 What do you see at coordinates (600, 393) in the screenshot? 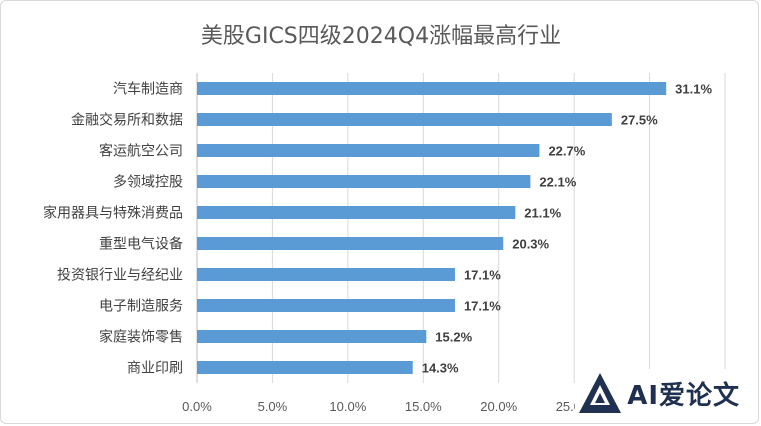
I see `ai-logo-icon` at bounding box center [600, 393].